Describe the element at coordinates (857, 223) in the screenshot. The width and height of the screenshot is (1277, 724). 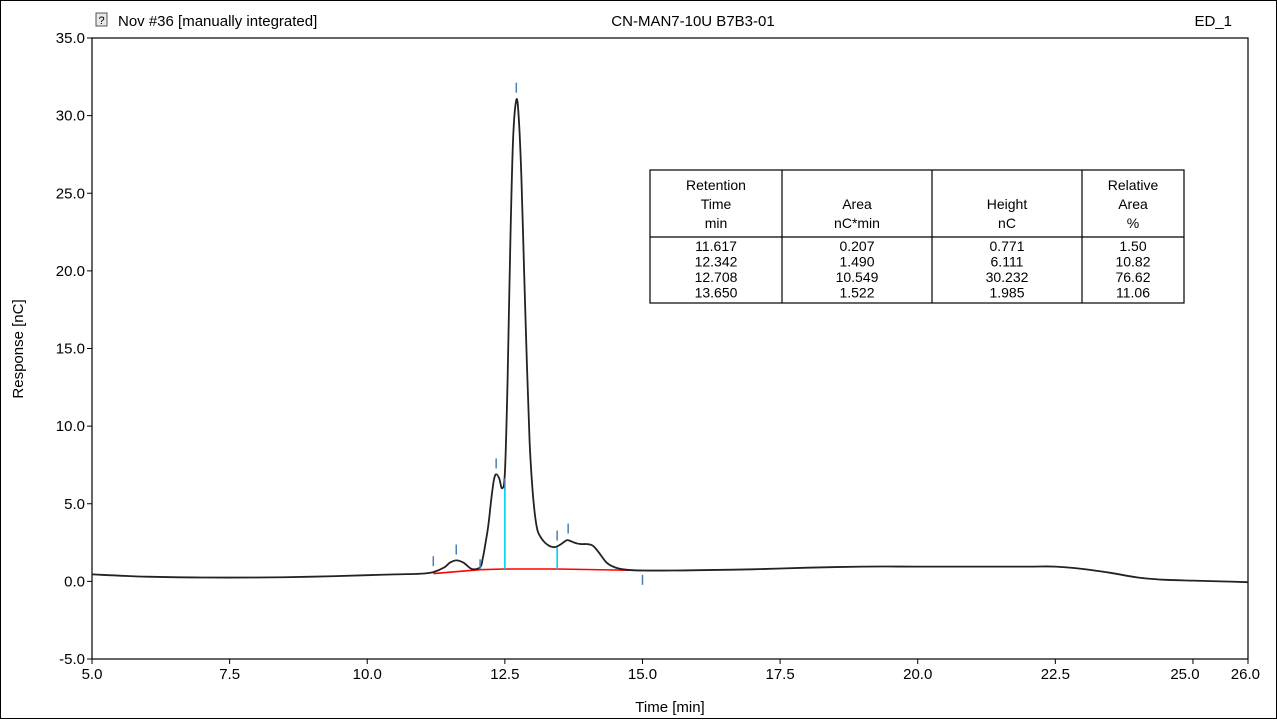
I see `peak-table-header: nC*min` at that location.